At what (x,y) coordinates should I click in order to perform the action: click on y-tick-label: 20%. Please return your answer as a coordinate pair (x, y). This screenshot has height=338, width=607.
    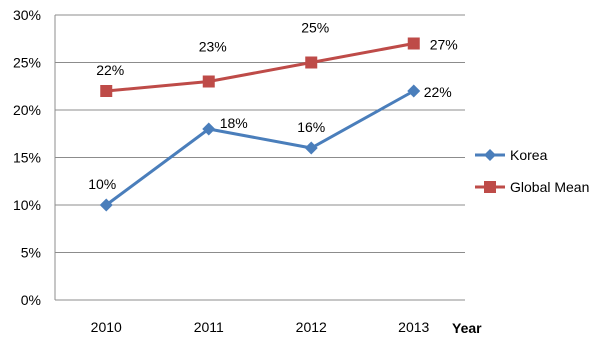
    Looking at the image, I should click on (27, 110).